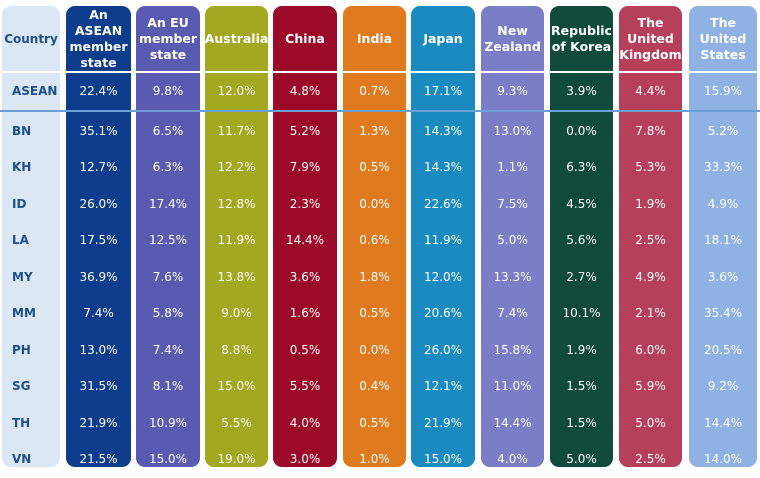  Describe the element at coordinates (512, 91) in the screenshot. I see `table-cell: 9.3%` at that location.